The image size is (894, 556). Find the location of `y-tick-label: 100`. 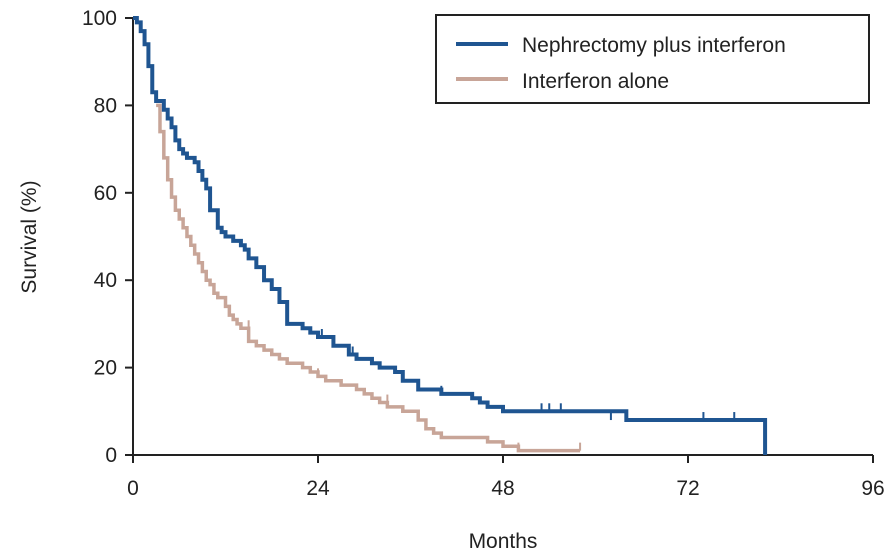

y-tick-label: 100 is located at coordinates (99, 18).